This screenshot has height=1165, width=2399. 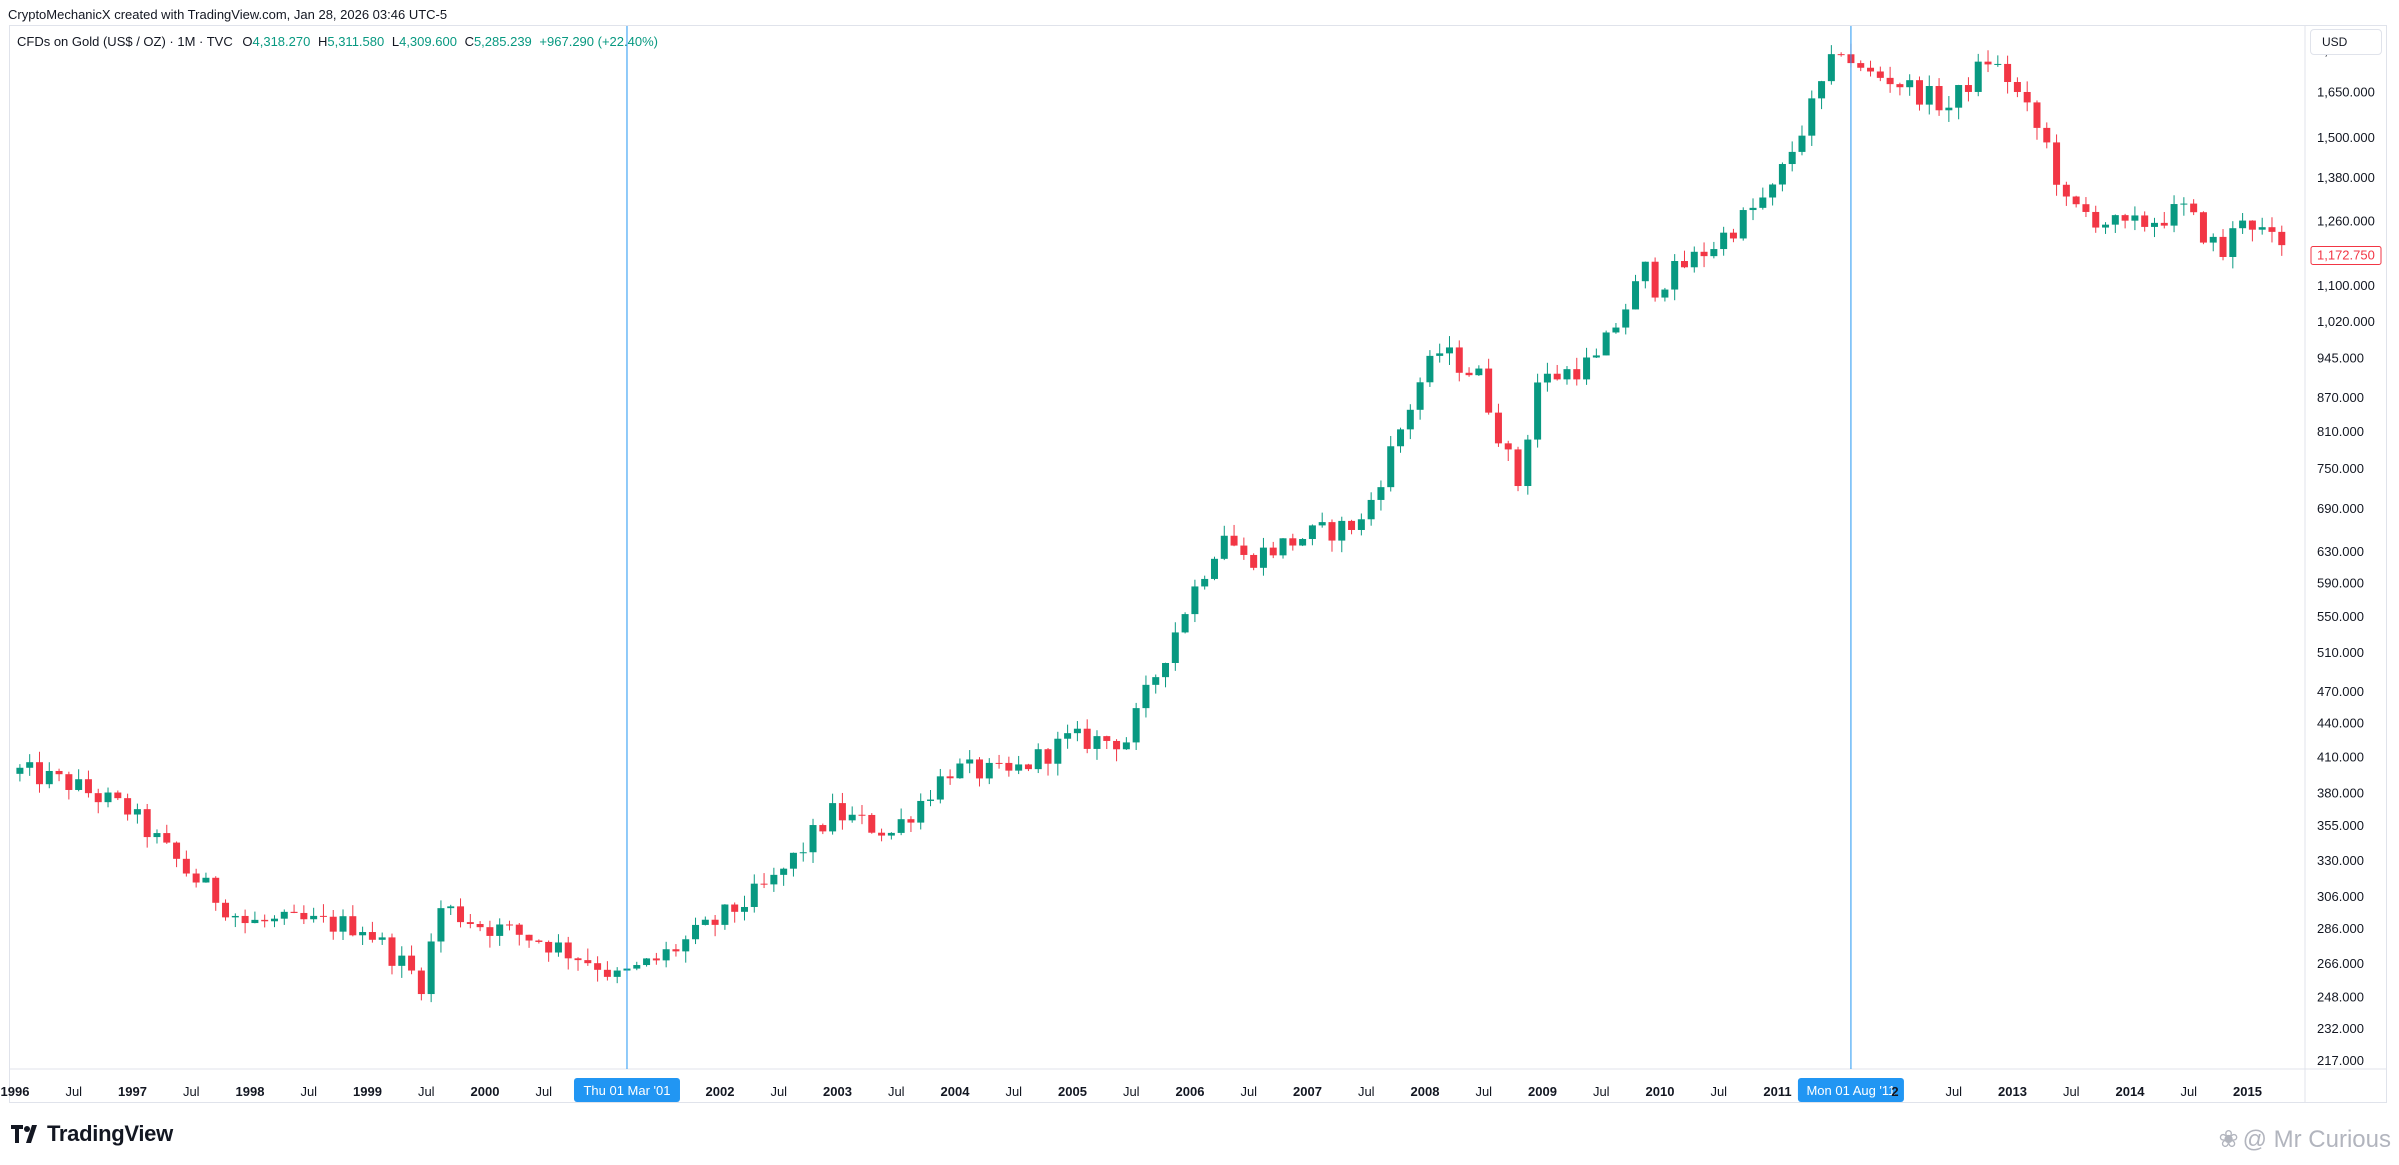 What do you see at coordinates (1542, 1091) in the screenshot?
I see `x-tick-label: 2009` at bounding box center [1542, 1091].